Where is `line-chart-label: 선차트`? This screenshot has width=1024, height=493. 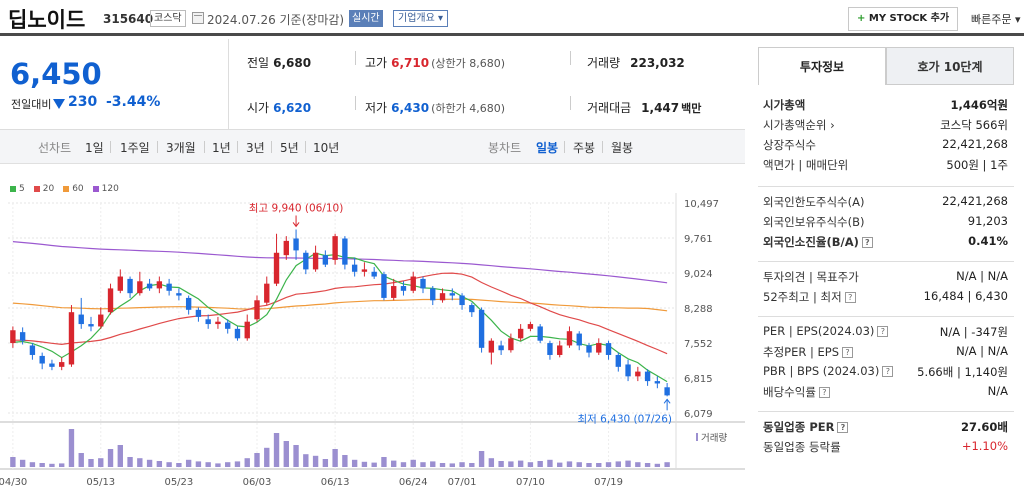
line-chart-label: 선차트 is located at coordinates (55, 148).